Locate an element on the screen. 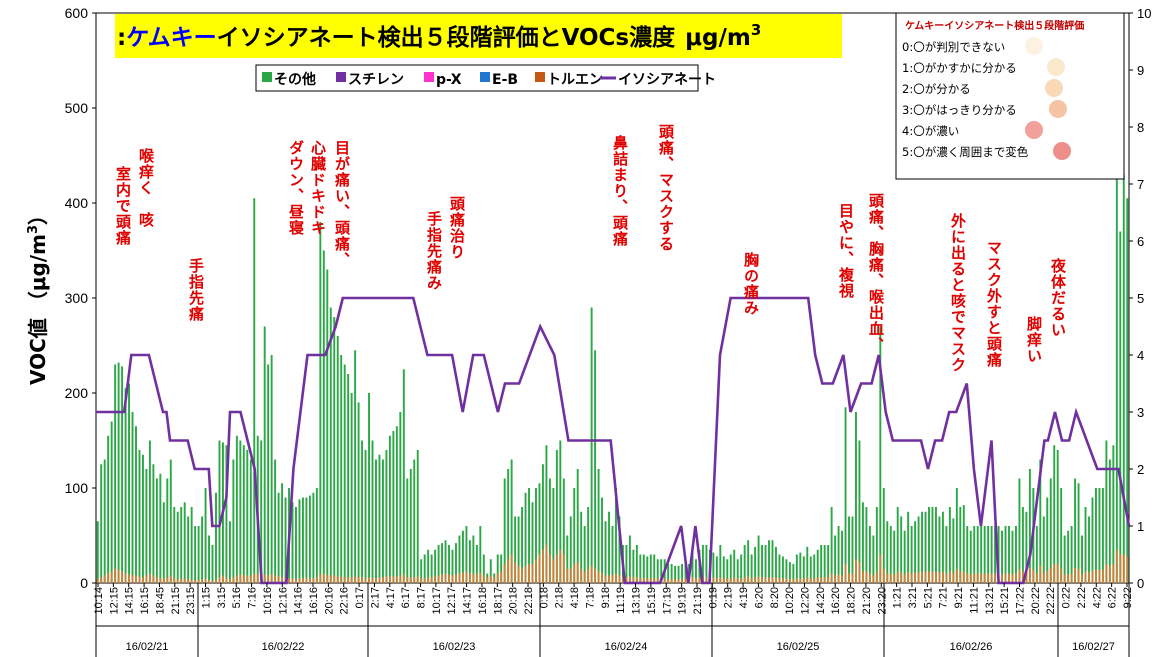 This screenshot has height=657, width=1154. x-tick-label: 8:20 is located at coordinates (775, 597).